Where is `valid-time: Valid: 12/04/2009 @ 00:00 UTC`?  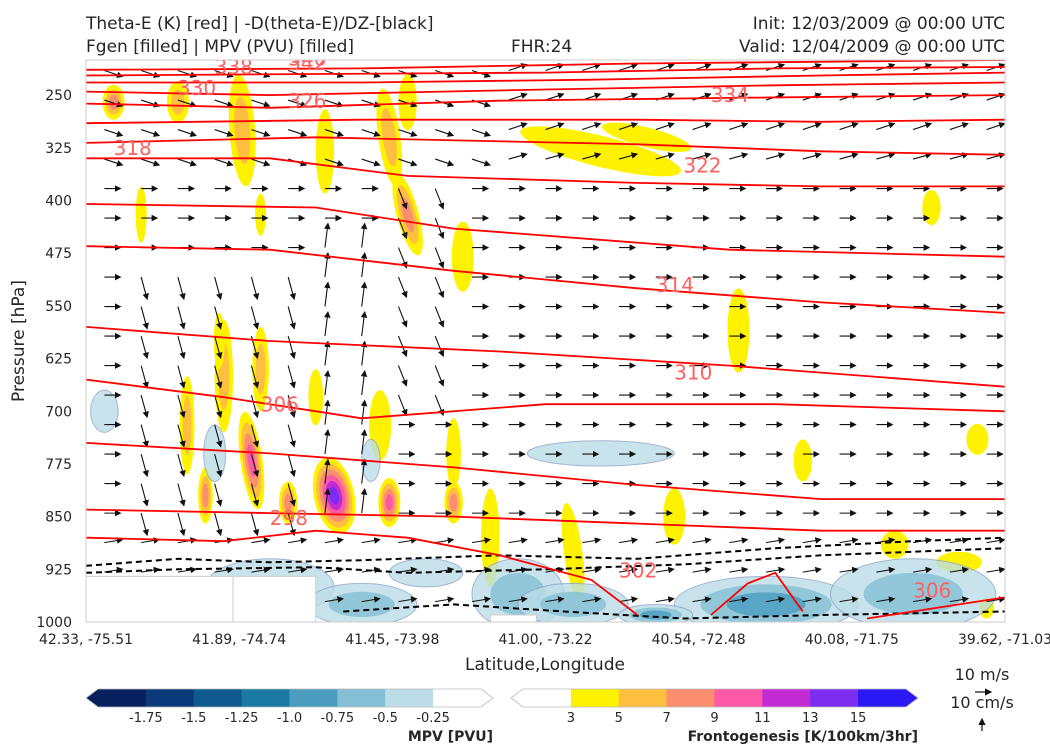
valid-time: Valid: 12/04/2009 @ 00:00 UTC is located at coordinates (872, 47).